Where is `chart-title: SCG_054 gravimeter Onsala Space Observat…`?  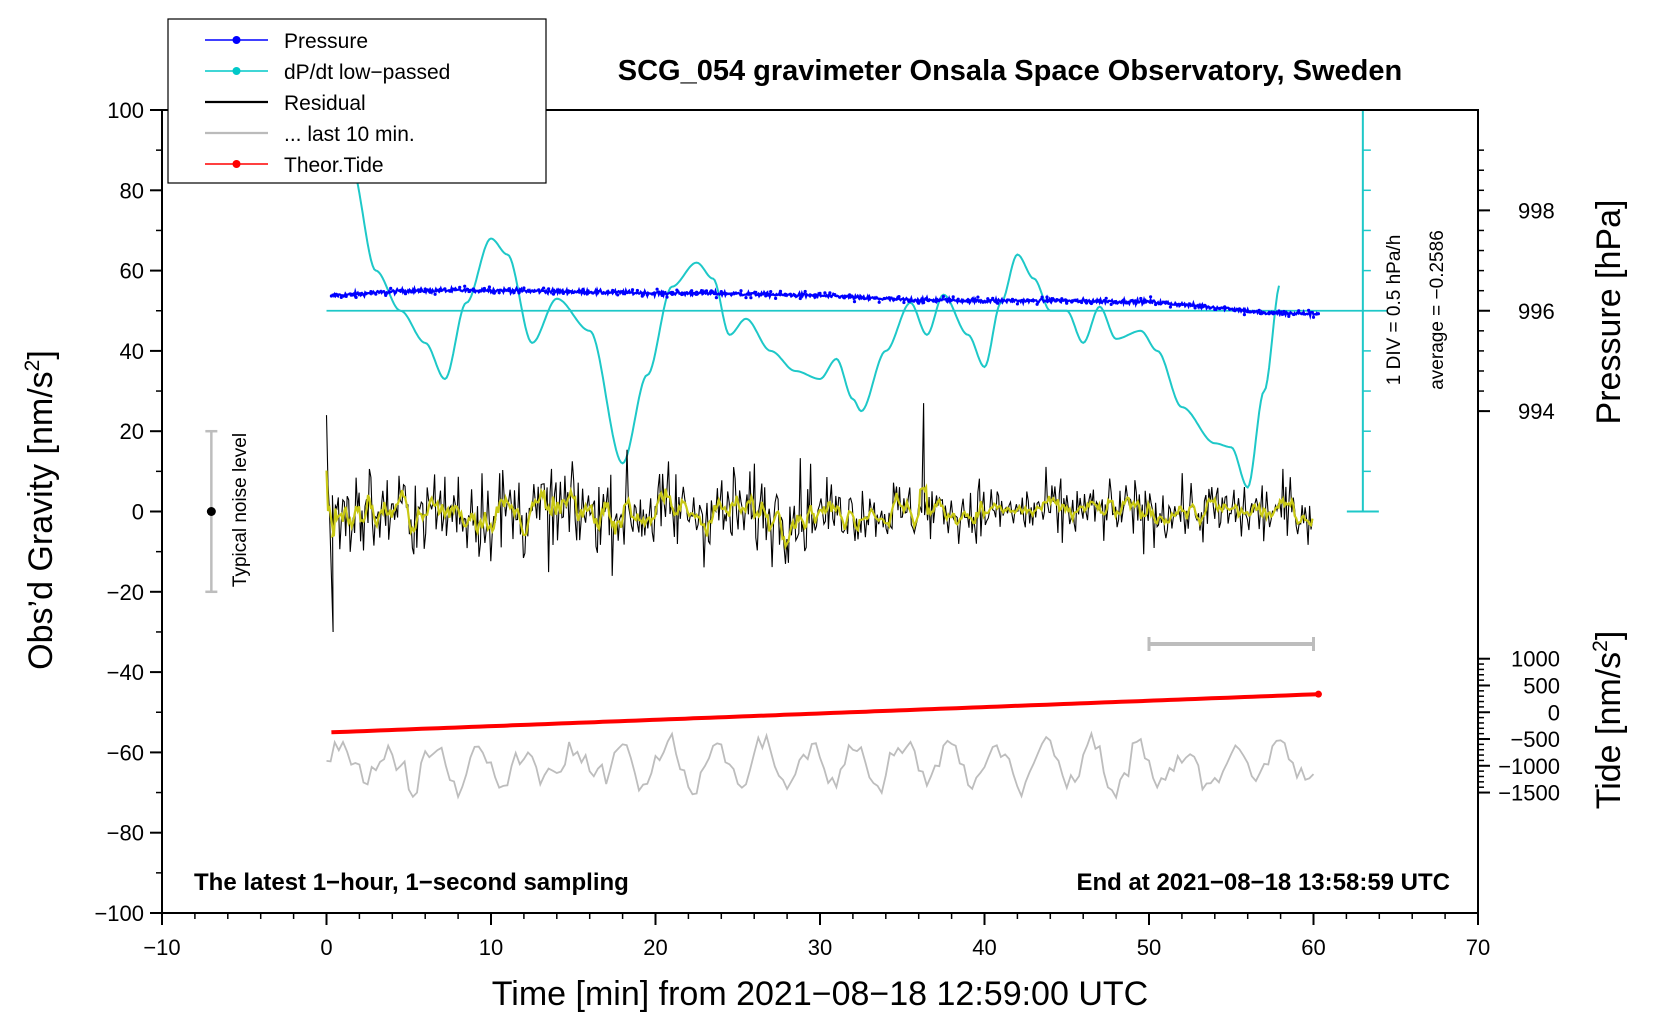
chart-title: SCG_054 gravimeter Onsala Space Observat… is located at coordinates (1010, 71).